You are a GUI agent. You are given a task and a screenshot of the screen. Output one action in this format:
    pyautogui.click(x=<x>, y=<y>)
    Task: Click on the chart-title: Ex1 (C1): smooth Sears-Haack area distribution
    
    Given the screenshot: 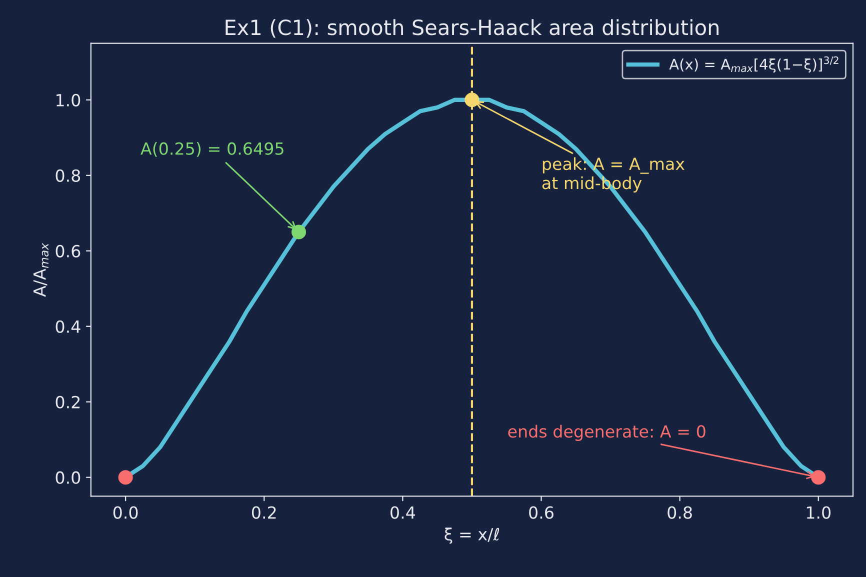 What is the action you would take?
    pyautogui.click(x=472, y=28)
    